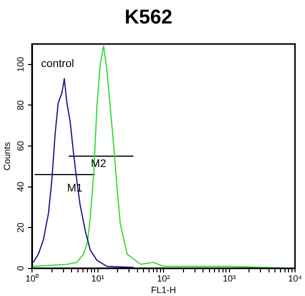 The image size is (305, 296). I want to click on x-axis-title: FL1-H, so click(163, 290).